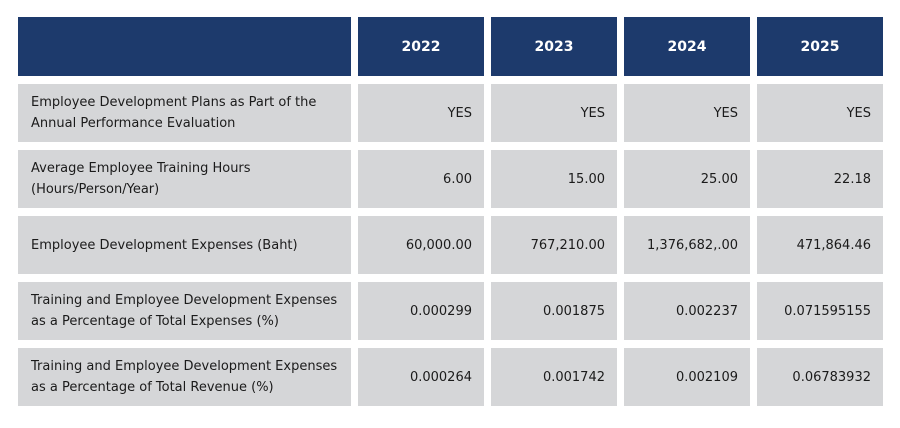  Describe the element at coordinates (421, 377) in the screenshot. I see `table-cell: 0.000264` at that location.